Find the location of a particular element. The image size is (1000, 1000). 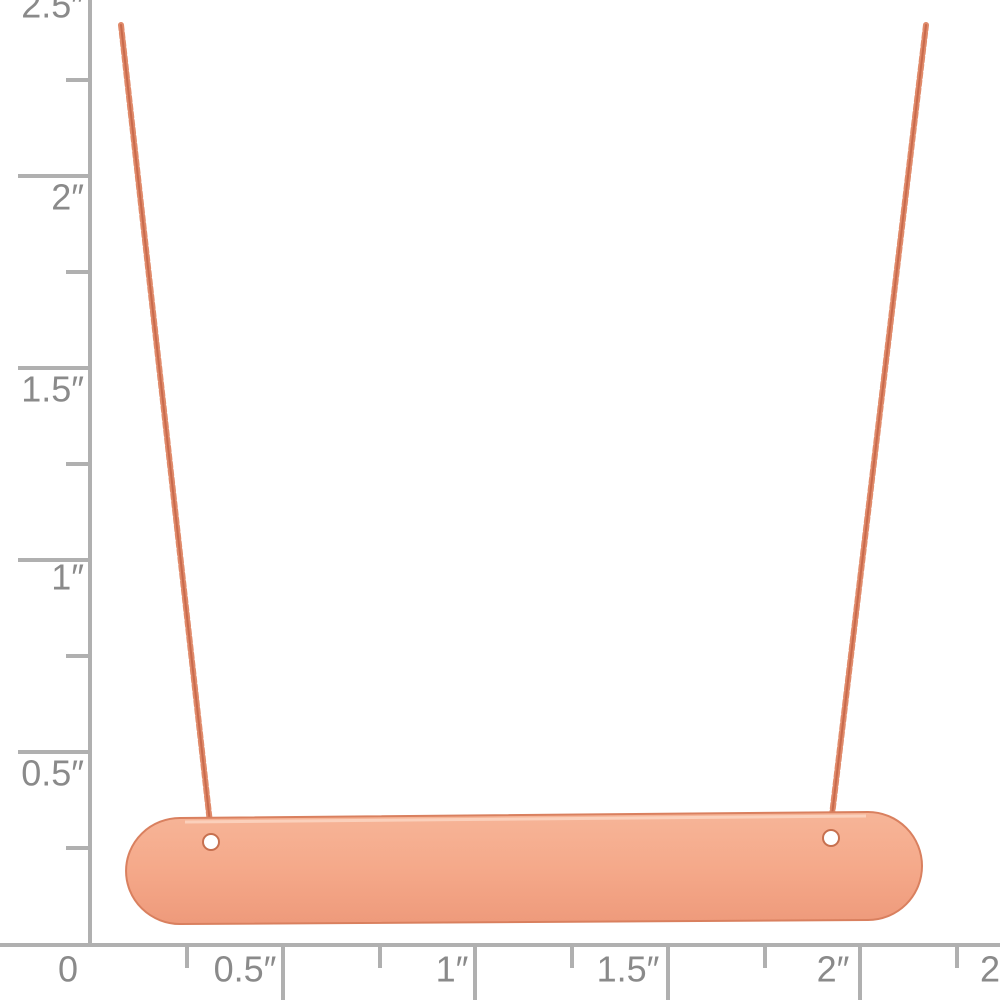

ruler-label: 2.5″ is located at coordinates (52, 13).